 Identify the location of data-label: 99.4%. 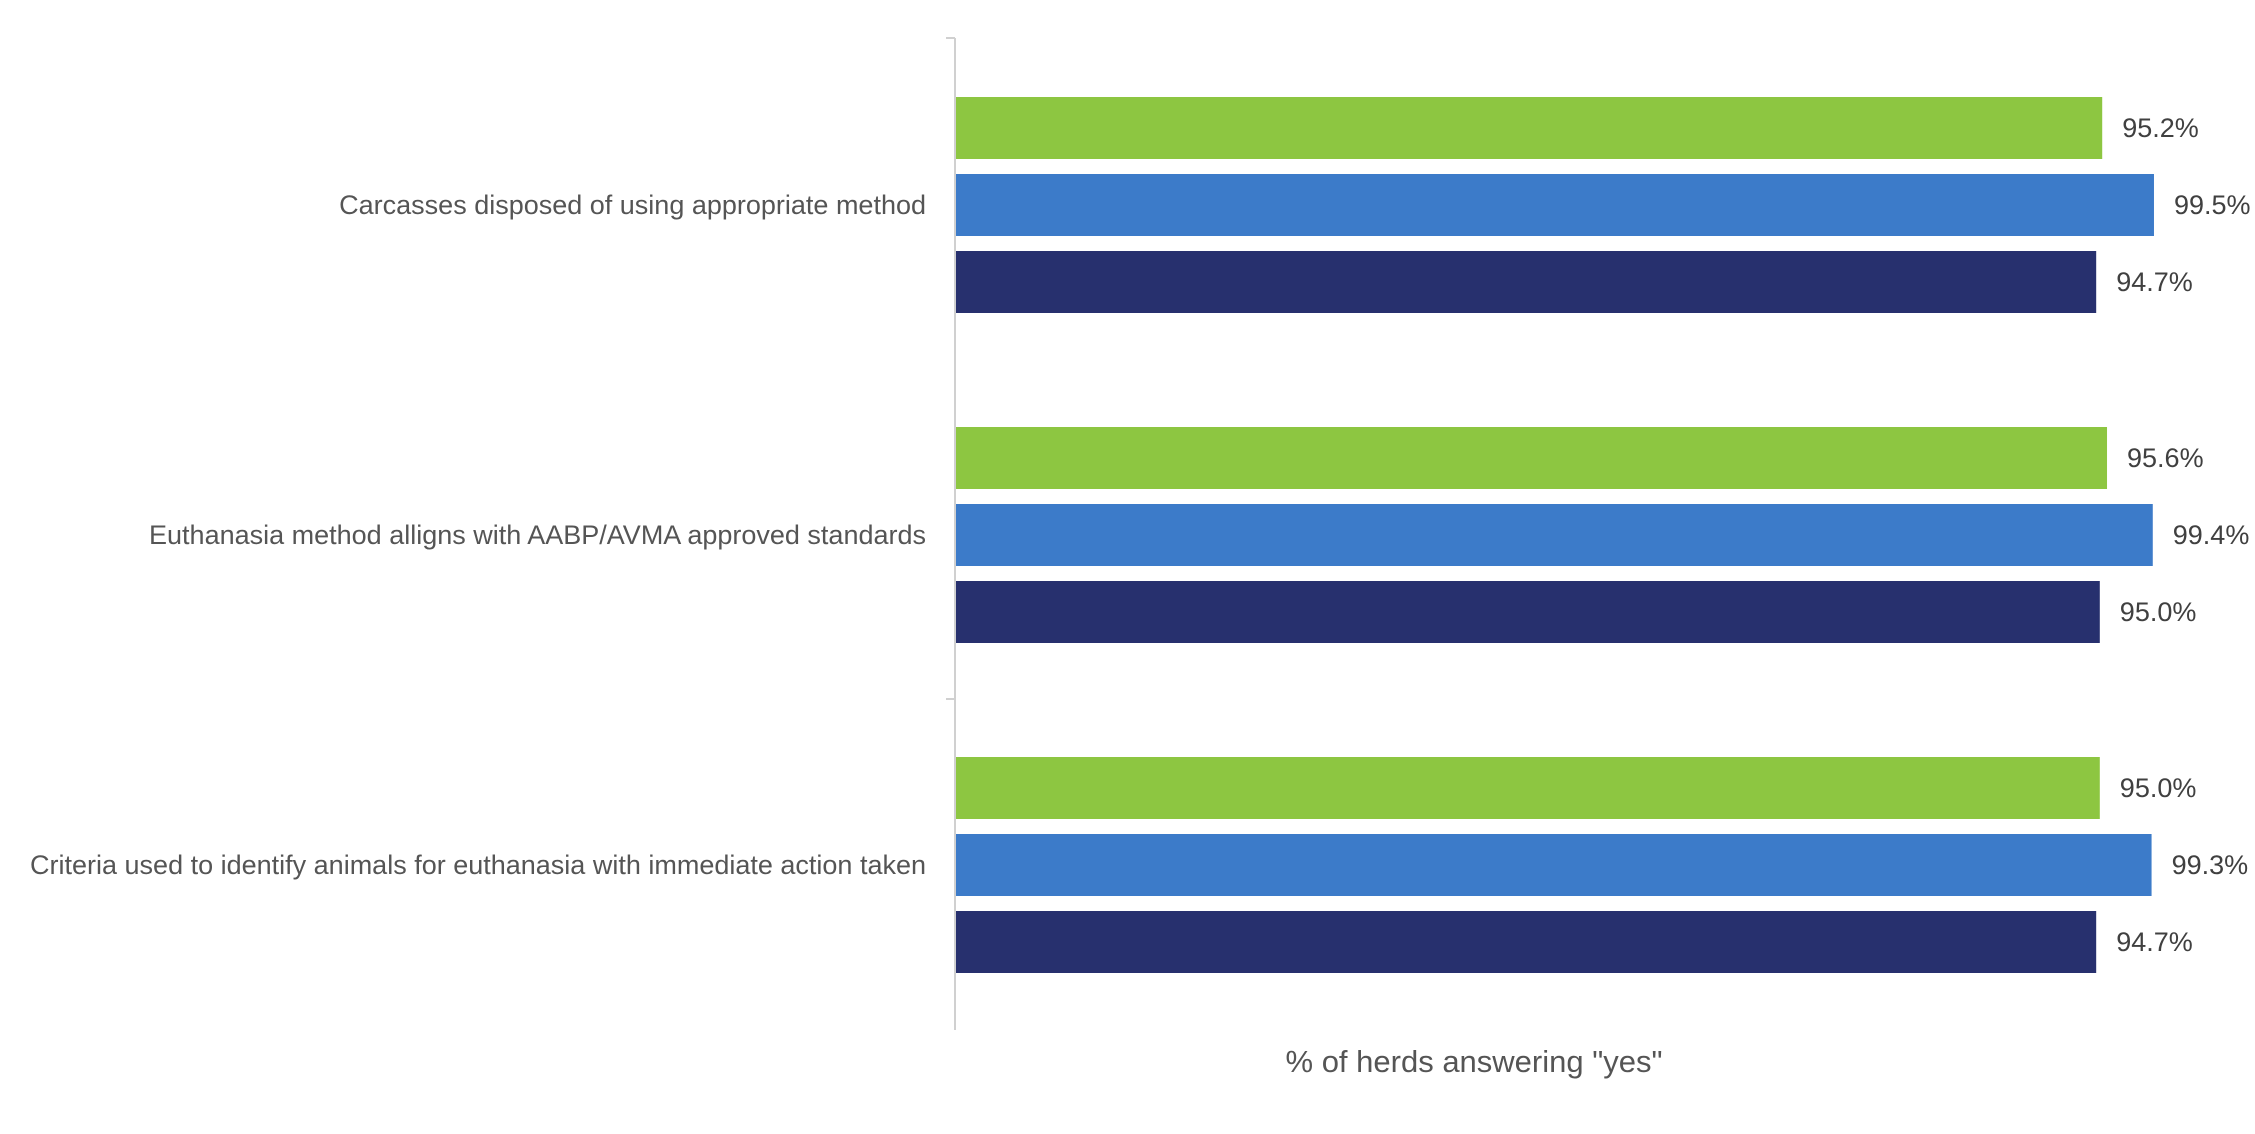
(2211, 535).